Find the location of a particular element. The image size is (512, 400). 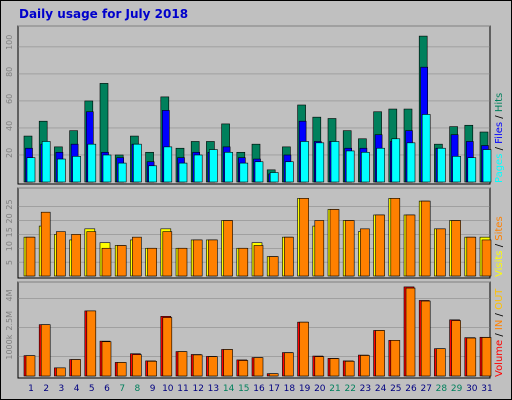

chart-title: Daily usage for July 2018 is located at coordinates (104, 14).